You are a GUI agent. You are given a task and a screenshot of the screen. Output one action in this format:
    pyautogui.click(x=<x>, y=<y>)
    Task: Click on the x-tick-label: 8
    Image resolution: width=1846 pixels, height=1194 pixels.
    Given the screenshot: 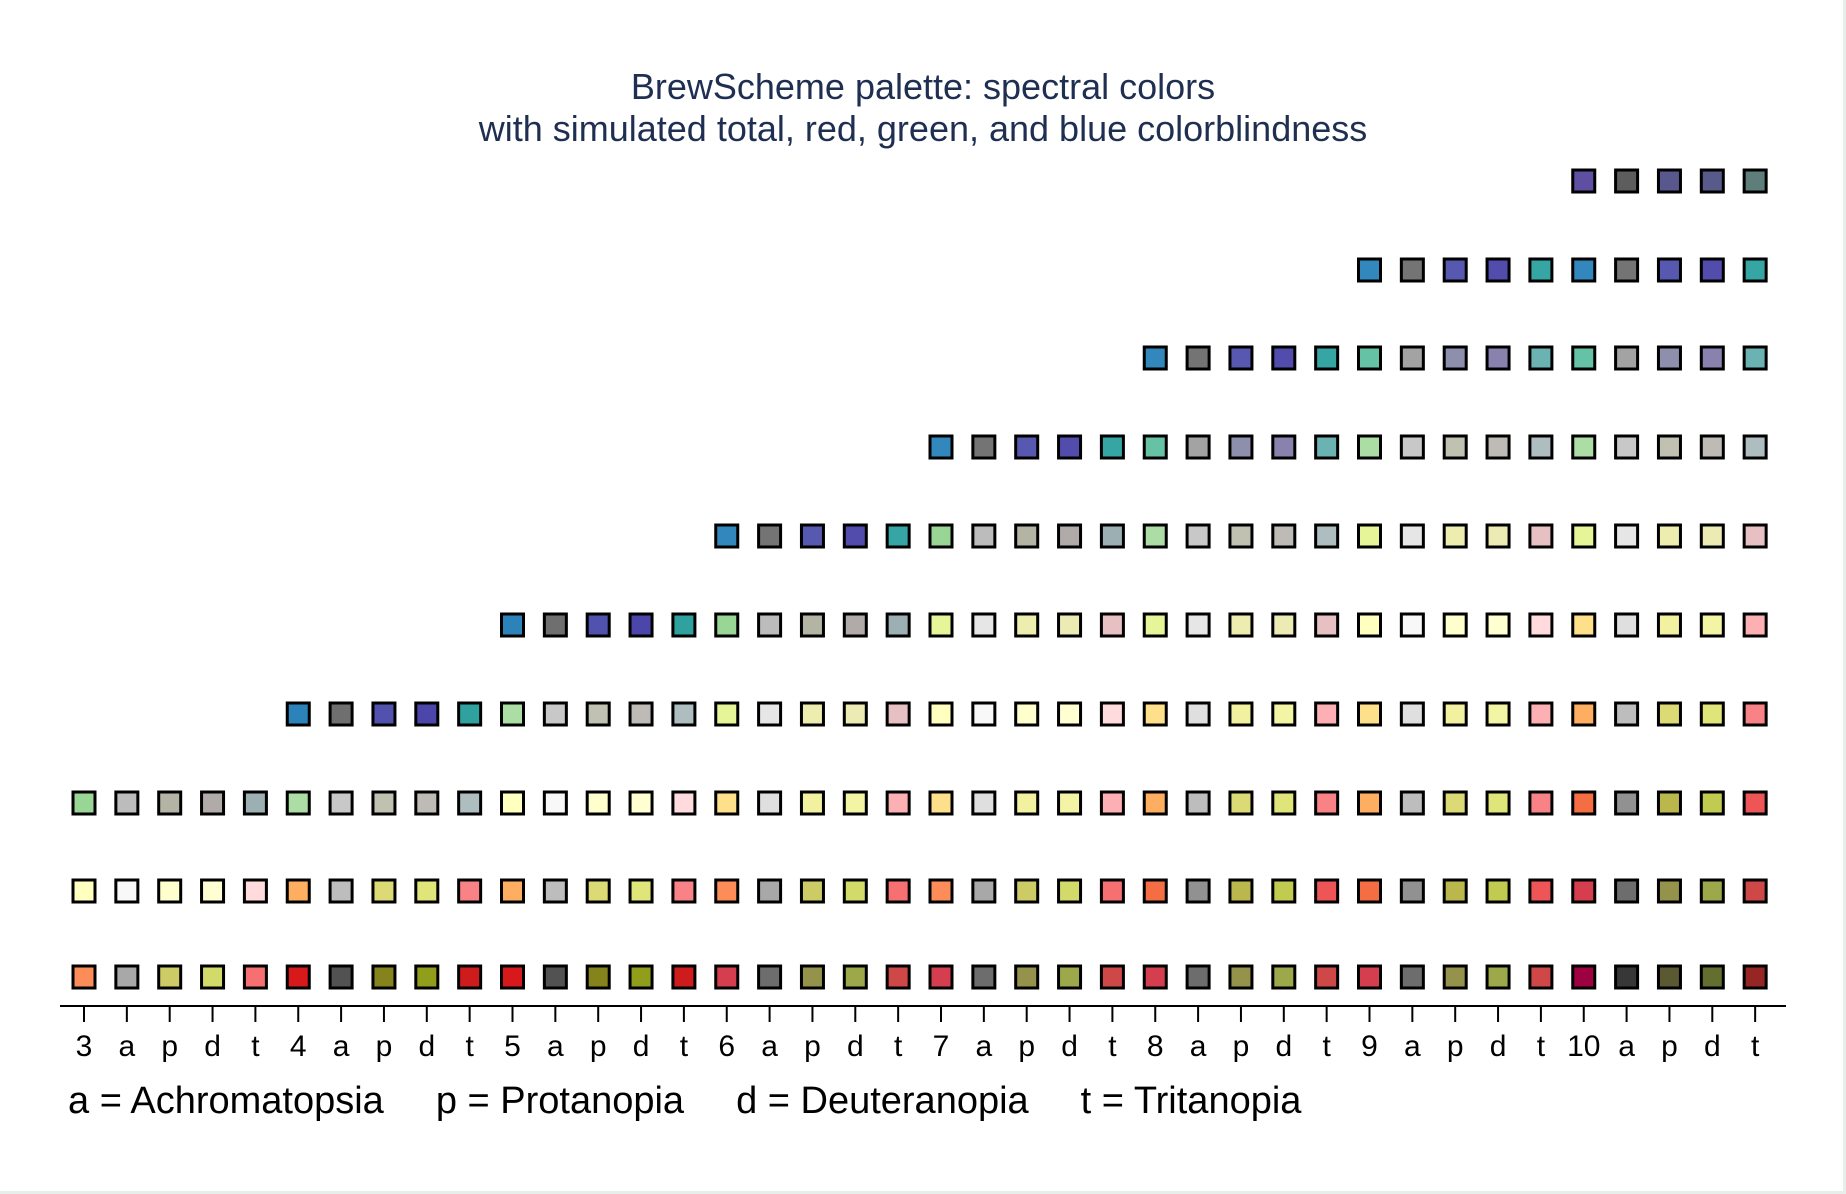 What is the action you would take?
    pyautogui.click(x=1155, y=1046)
    